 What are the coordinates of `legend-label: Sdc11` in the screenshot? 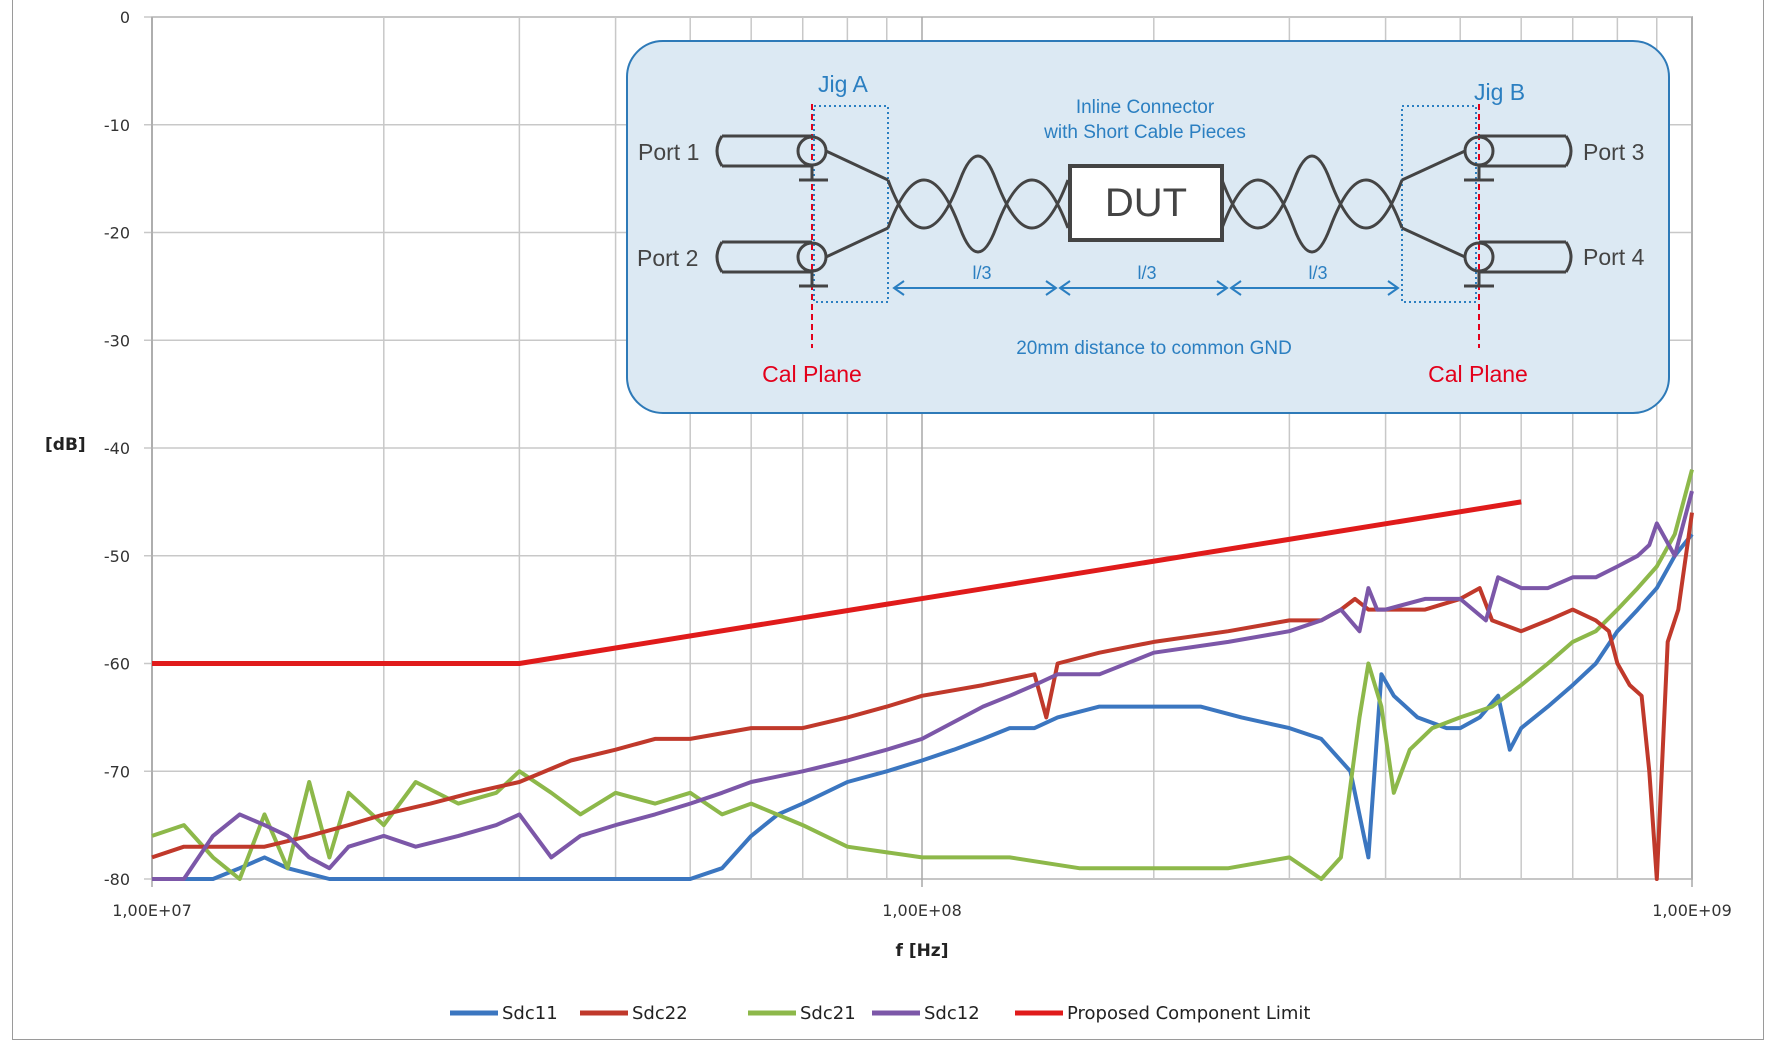 It's located at (530, 1013).